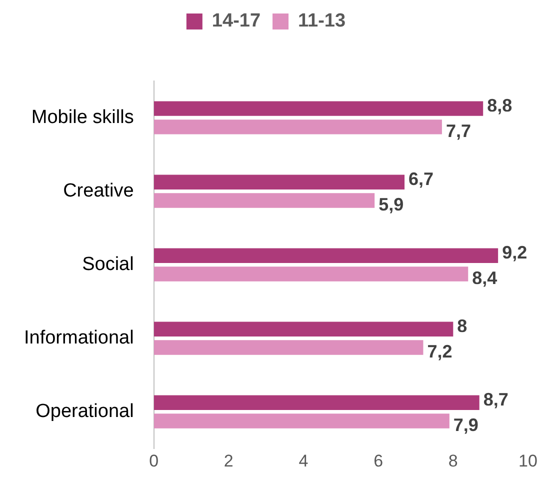 The image size is (558, 480). Describe the element at coordinates (453, 460) in the screenshot. I see `x-tick-label: 8` at that location.